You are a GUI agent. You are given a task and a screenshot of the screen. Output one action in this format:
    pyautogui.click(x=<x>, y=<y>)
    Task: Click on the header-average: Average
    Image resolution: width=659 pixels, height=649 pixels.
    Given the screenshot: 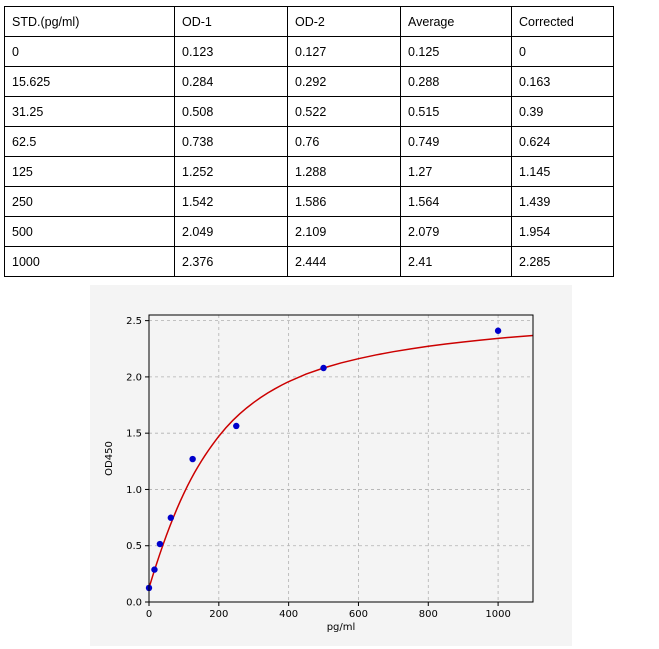 What is the action you would take?
    pyautogui.click(x=456, y=21)
    